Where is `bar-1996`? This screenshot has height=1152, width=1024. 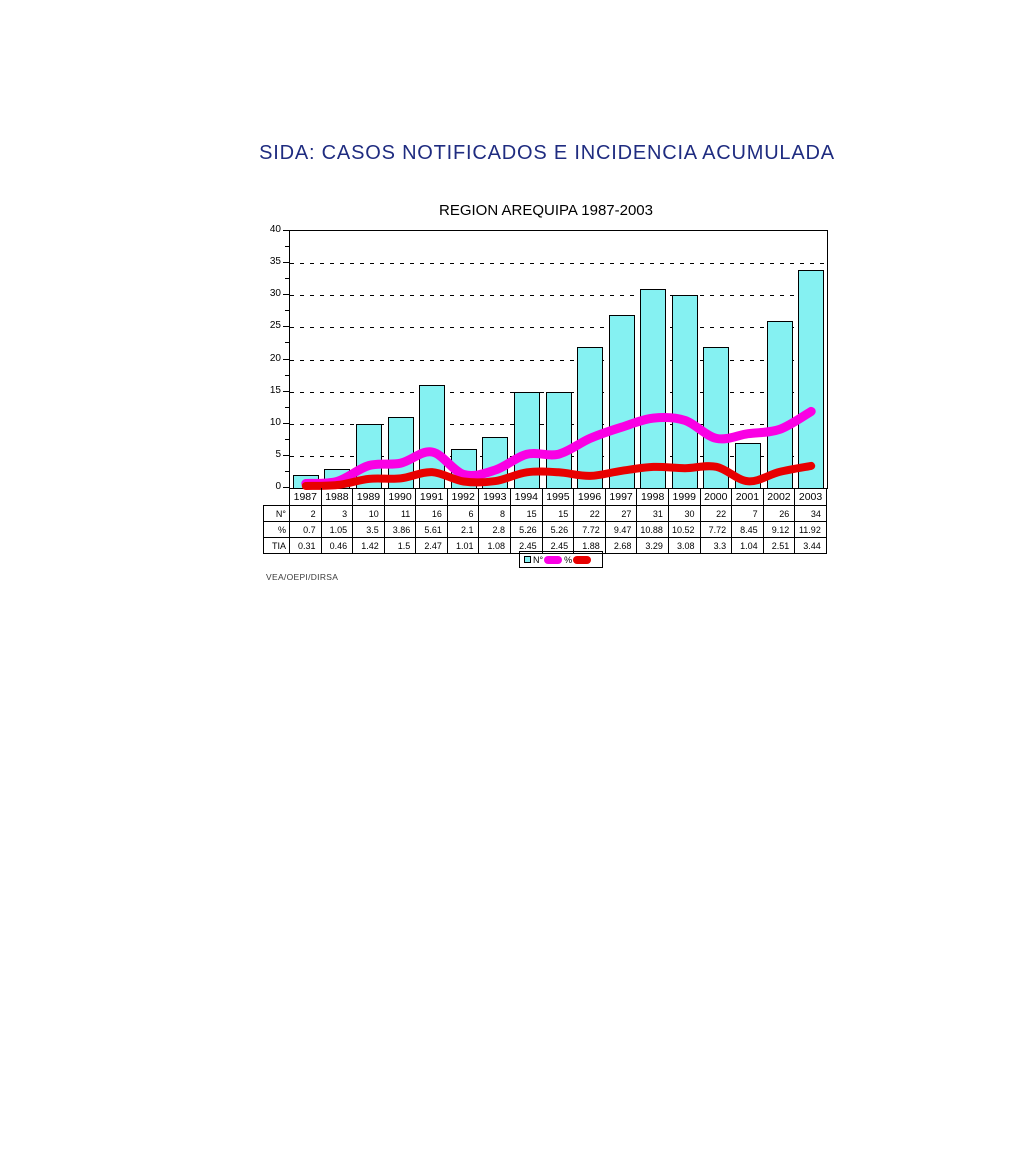 bar-1996 is located at coordinates (590, 417).